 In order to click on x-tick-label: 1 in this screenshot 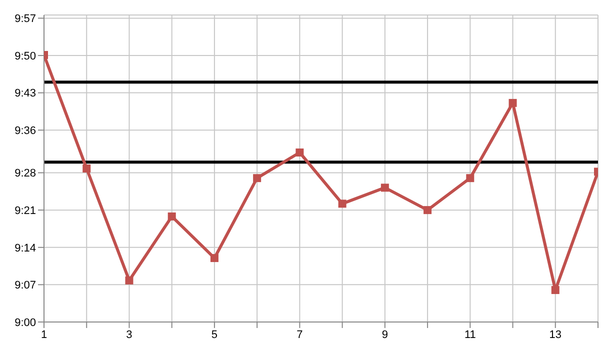, I will do `click(44, 334)`.